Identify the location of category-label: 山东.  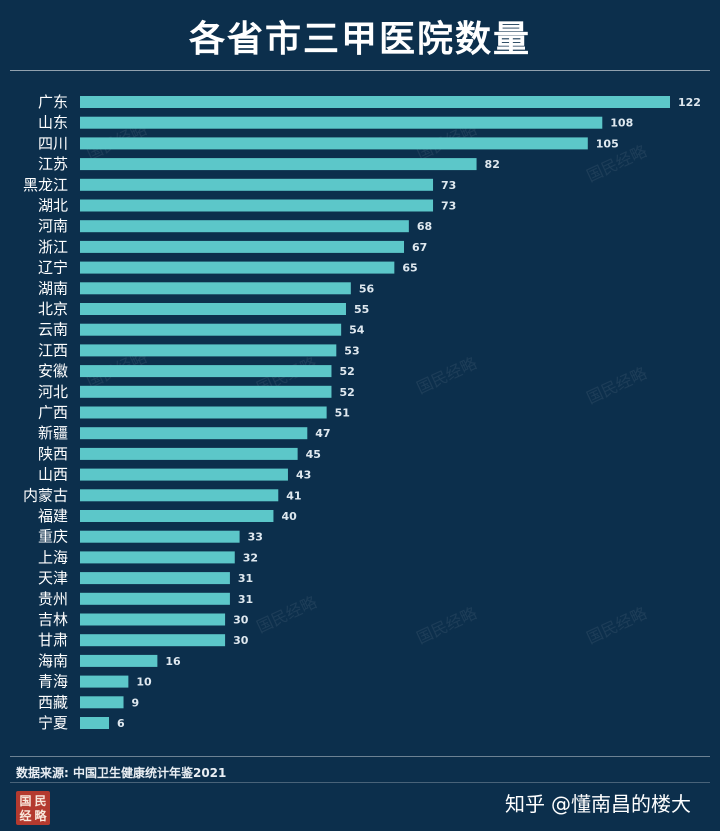
(53, 123).